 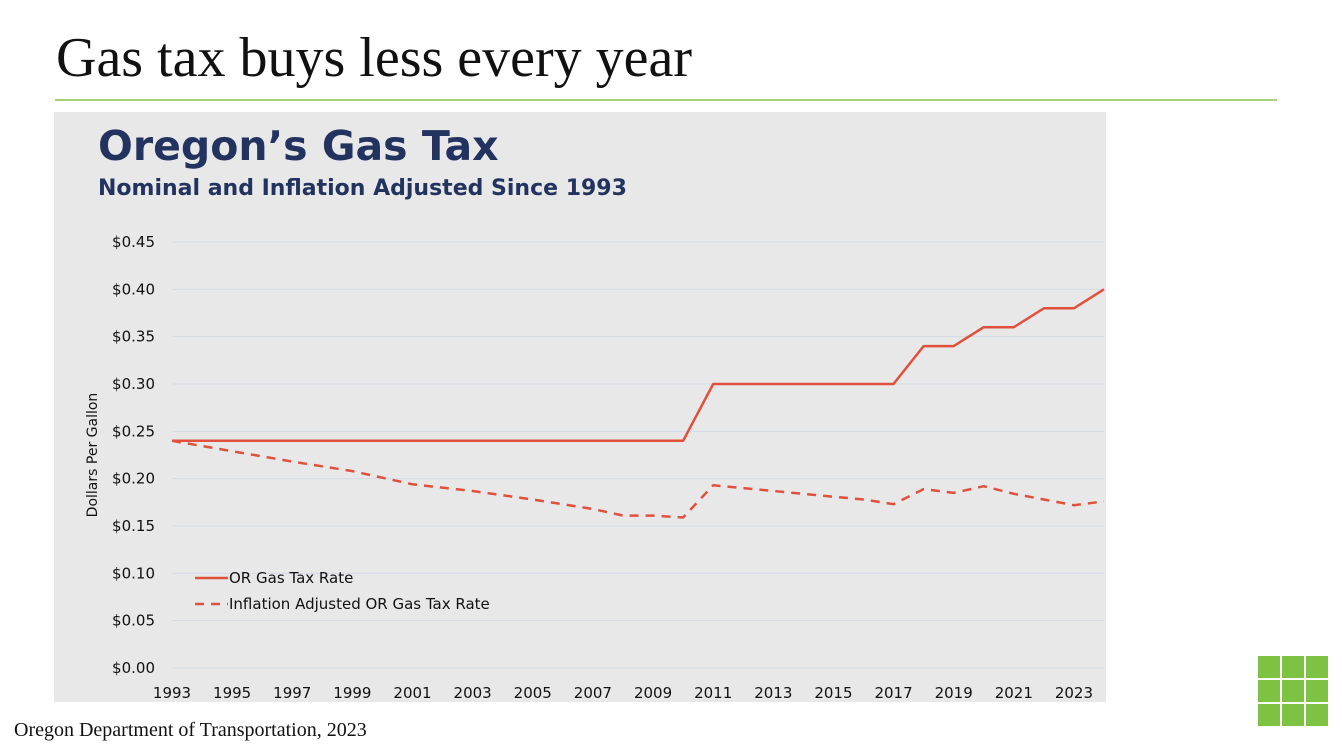 I want to click on x-tick-label: 2015, so click(x=833, y=693).